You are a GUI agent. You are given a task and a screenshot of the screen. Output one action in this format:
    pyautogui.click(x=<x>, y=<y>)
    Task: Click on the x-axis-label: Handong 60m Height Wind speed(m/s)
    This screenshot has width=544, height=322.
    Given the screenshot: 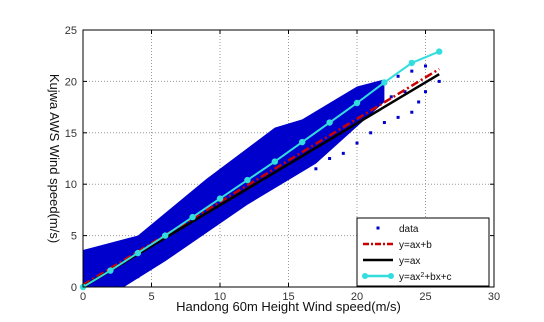 What is the action you would take?
    pyautogui.click(x=288, y=306)
    